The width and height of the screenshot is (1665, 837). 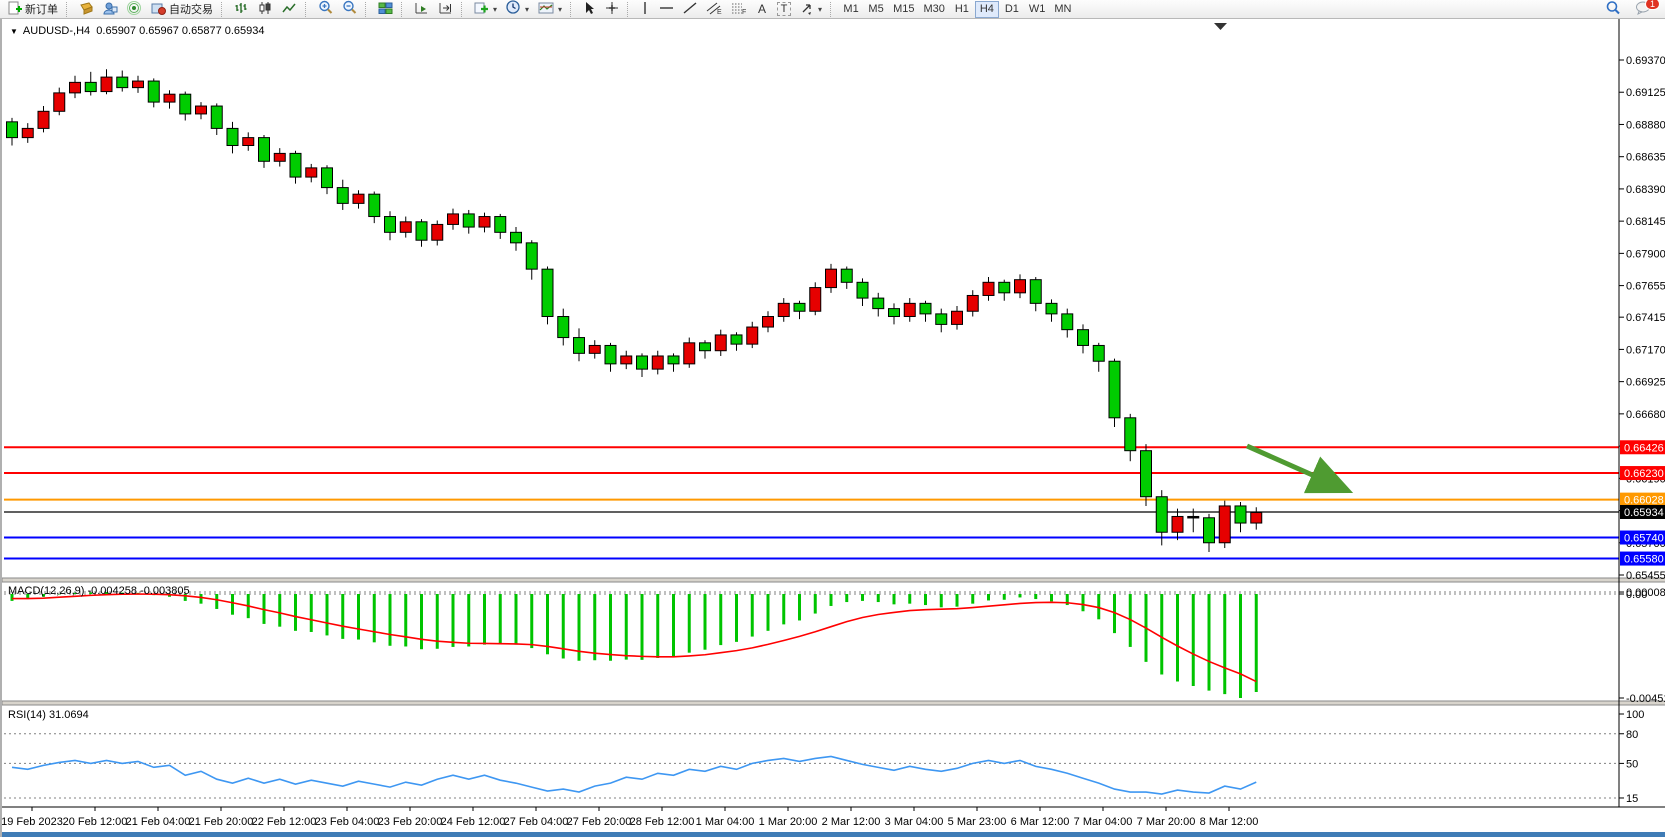 I want to click on dropdown-caret: ▾, so click(x=820, y=9).